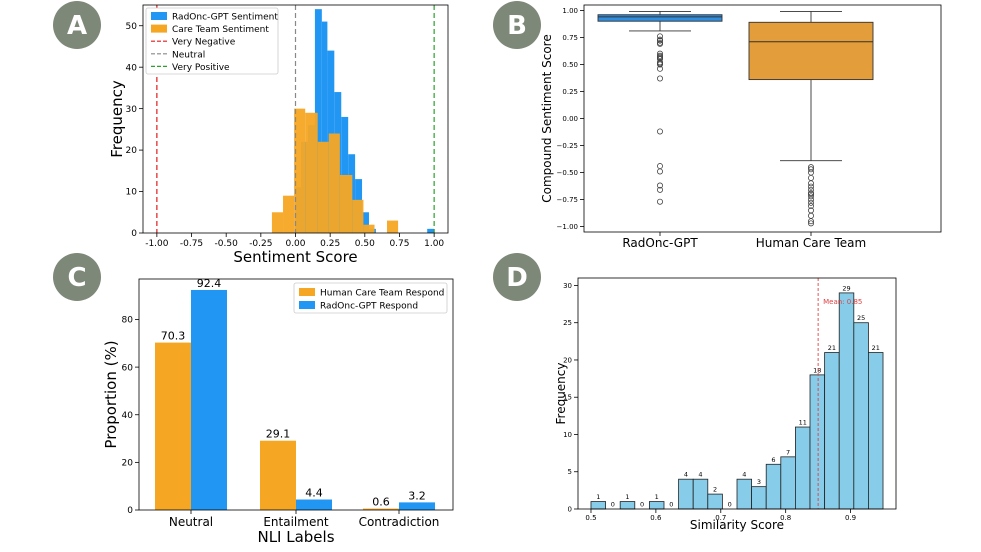 The height and width of the screenshot is (552, 981). I want to click on b-xtick-label: Human Care Team, so click(811, 243).